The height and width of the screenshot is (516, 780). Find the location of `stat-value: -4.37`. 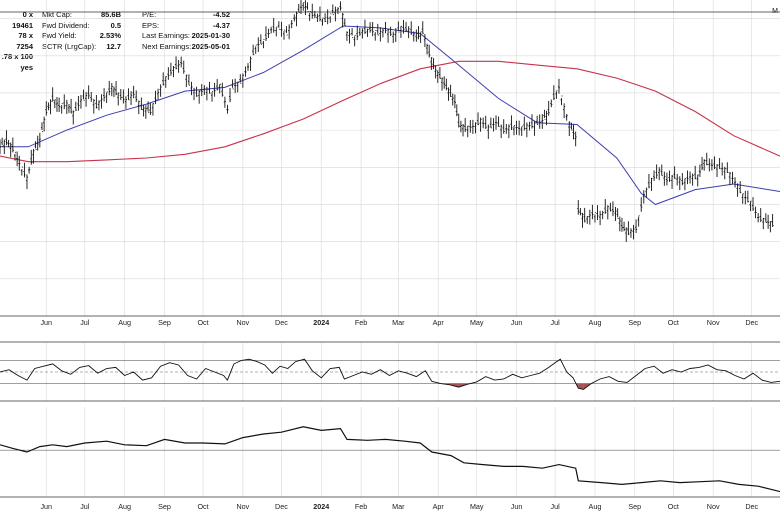

stat-value: -4.37 is located at coordinates (221, 25).